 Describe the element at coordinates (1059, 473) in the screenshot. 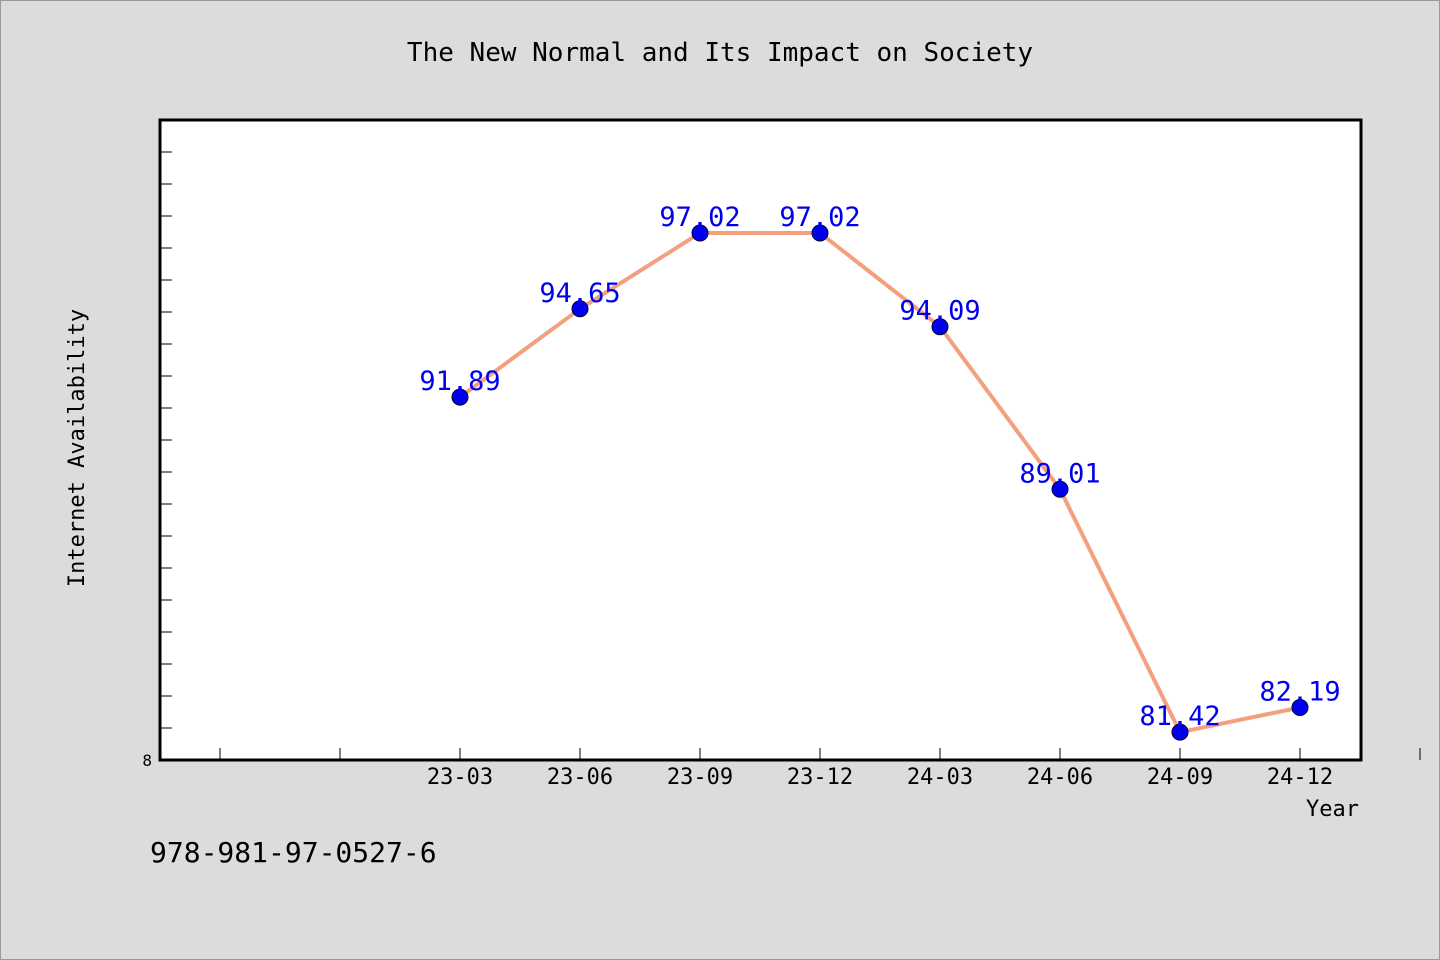

I see `data-label: 89.01` at that location.